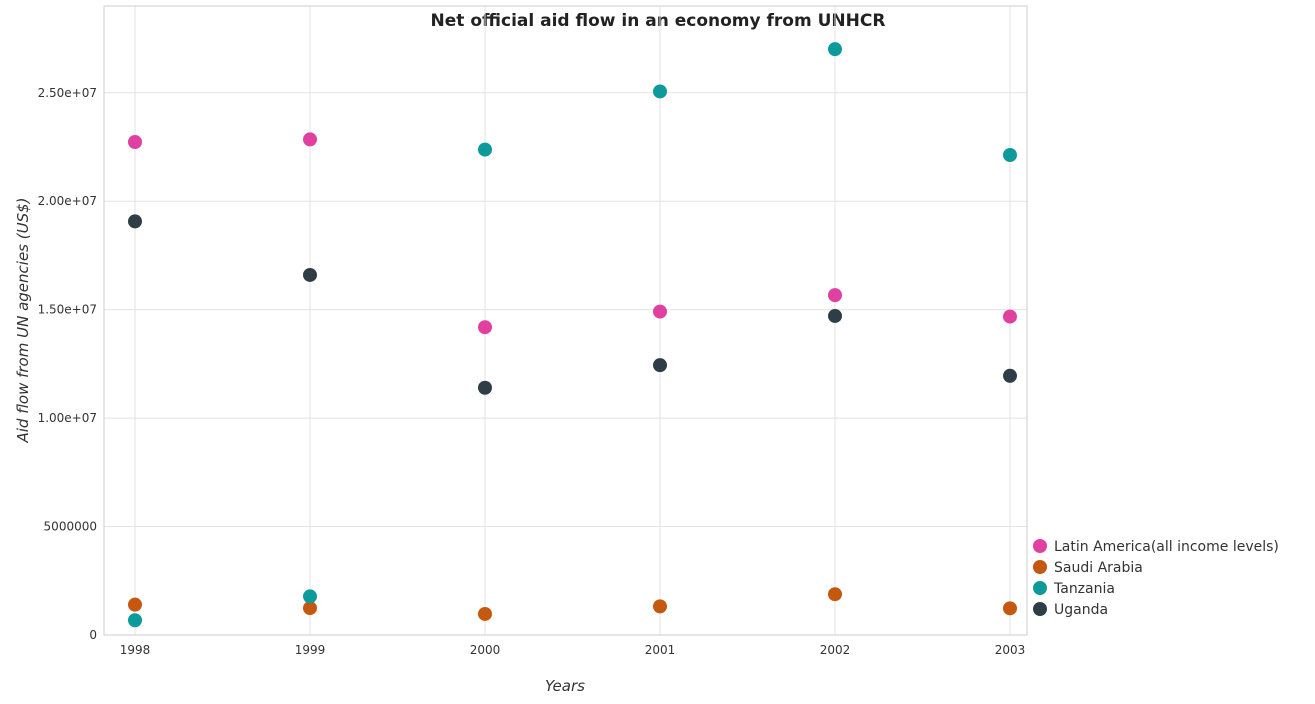  I want to click on y-tick-labels: 0 5000000 1.00e+07 1.50e+07 2.00e+07 2.50e+07, so click(67, 364).